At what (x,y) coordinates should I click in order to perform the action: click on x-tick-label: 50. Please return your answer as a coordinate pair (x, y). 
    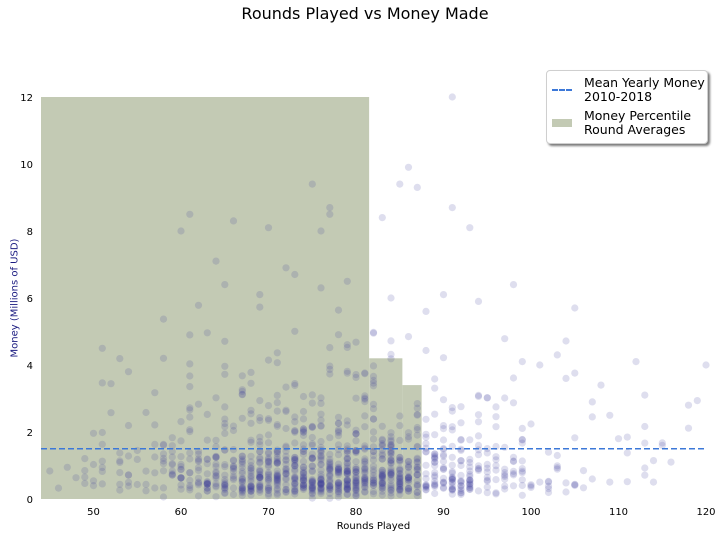
    Looking at the image, I should click on (93, 512).